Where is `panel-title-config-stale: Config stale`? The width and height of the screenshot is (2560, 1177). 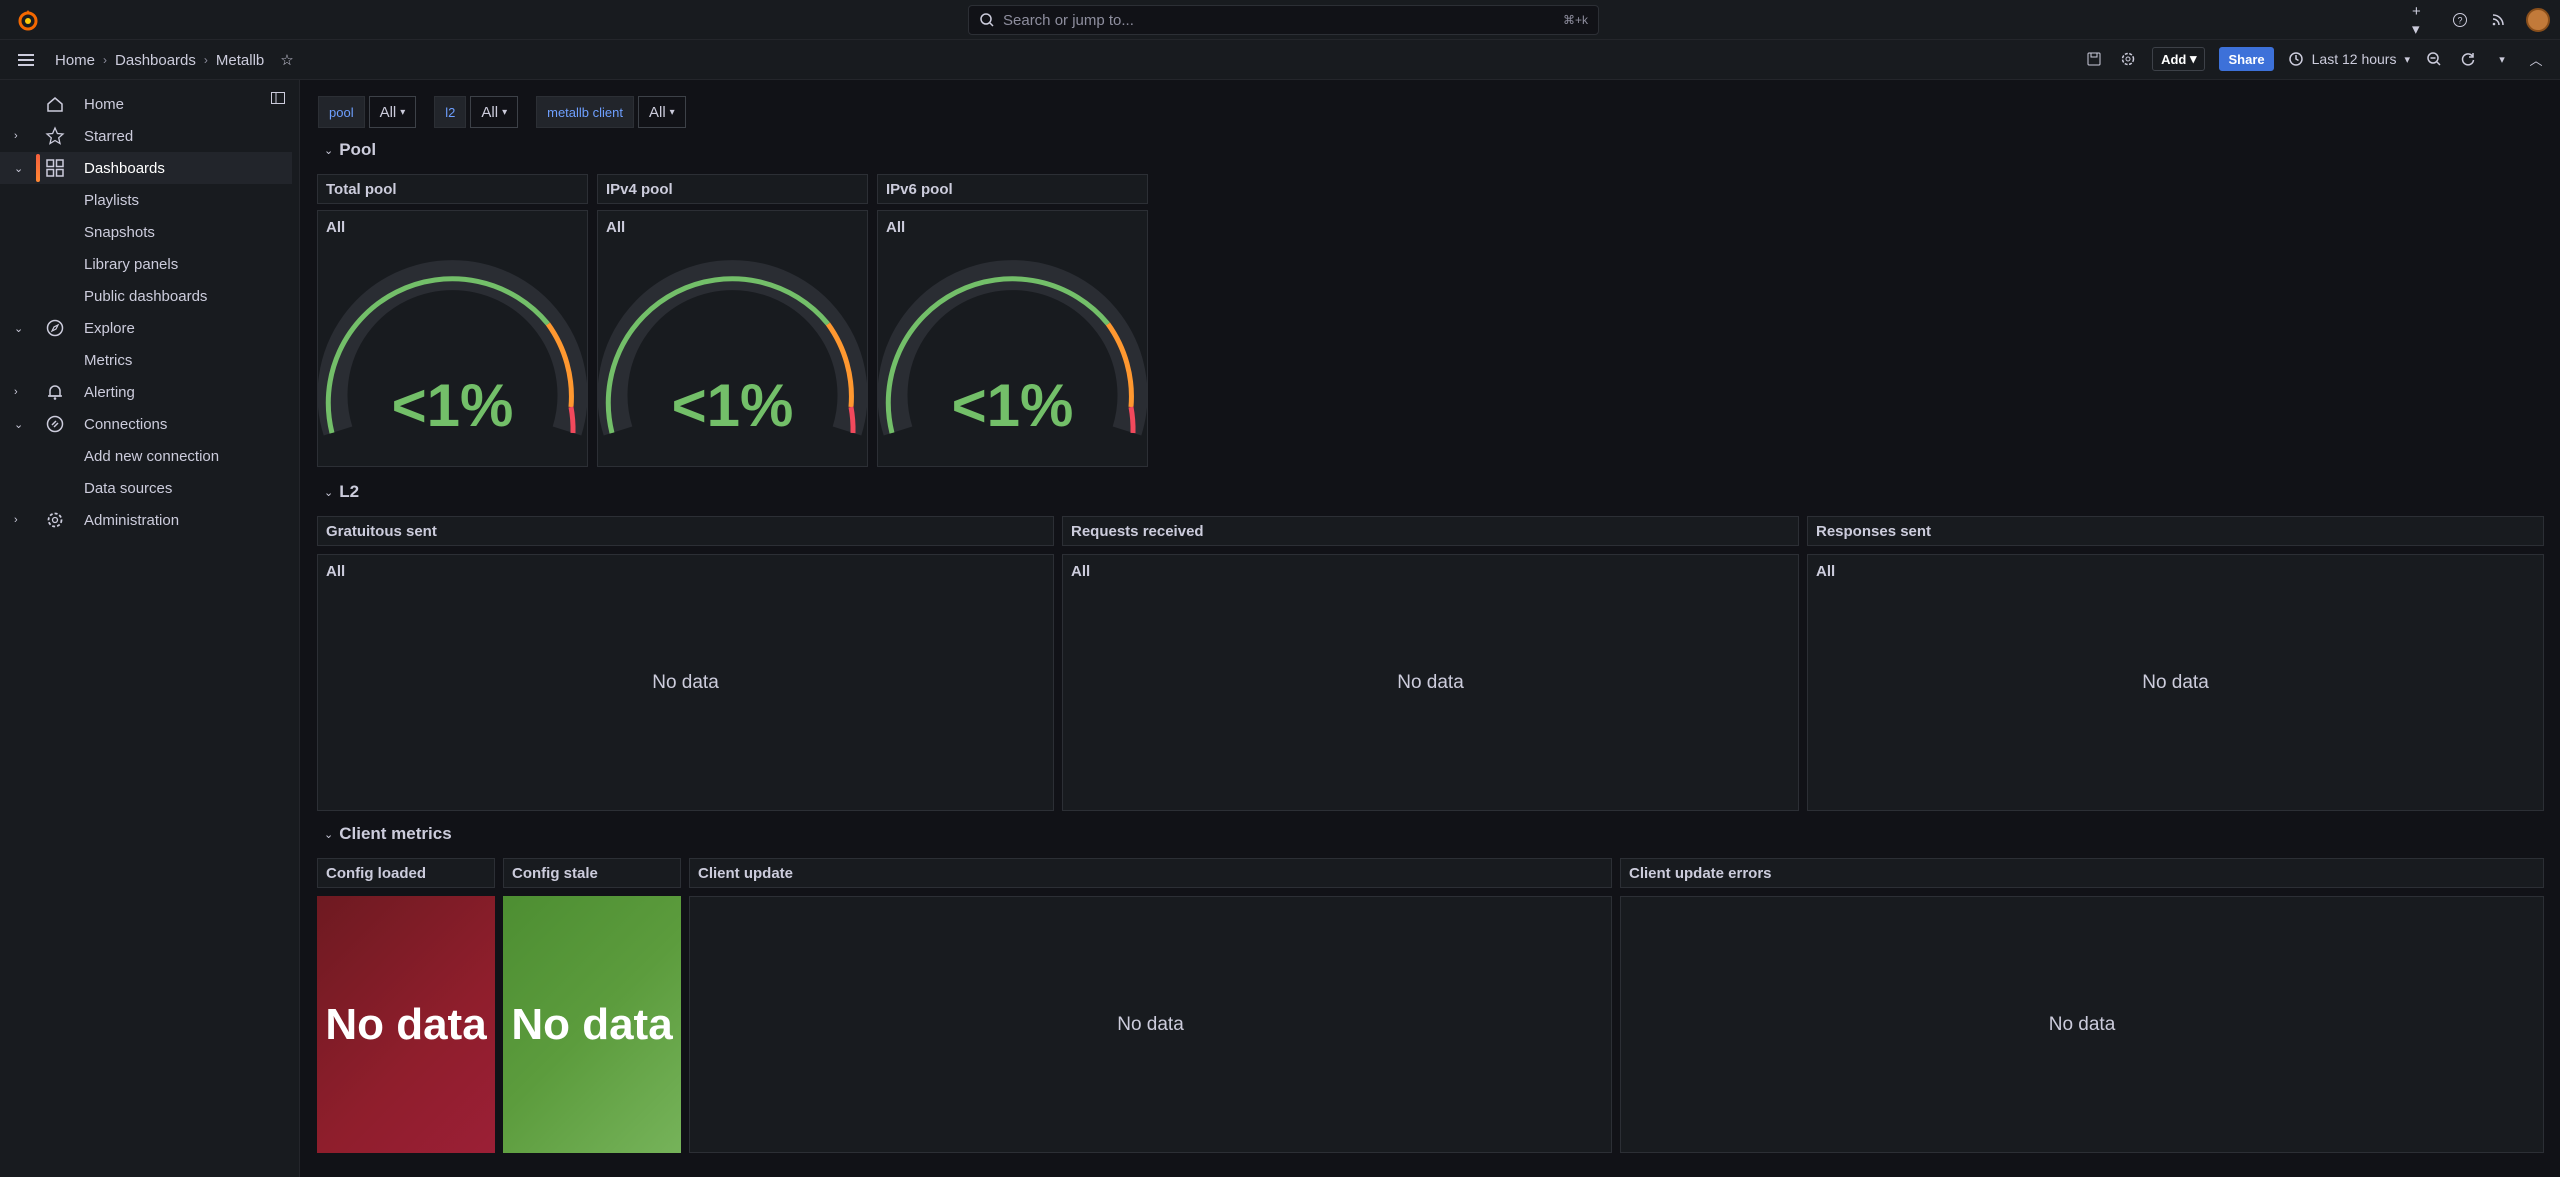
panel-title-config-stale: Config stale is located at coordinates (592, 873).